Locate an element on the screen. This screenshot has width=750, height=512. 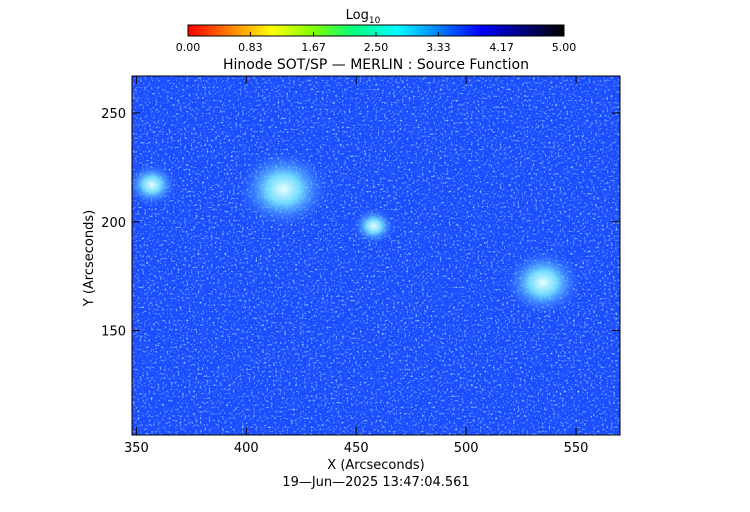
x-tick-label: 400 is located at coordinates (246, 448).